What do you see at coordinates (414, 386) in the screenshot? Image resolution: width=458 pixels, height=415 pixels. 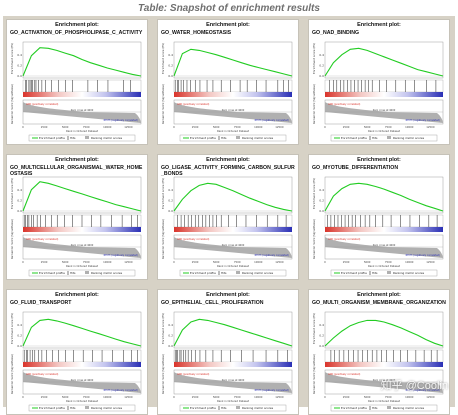 I see `watermark-text: 知乎 @Coolin` at bounding box center [414, 386].